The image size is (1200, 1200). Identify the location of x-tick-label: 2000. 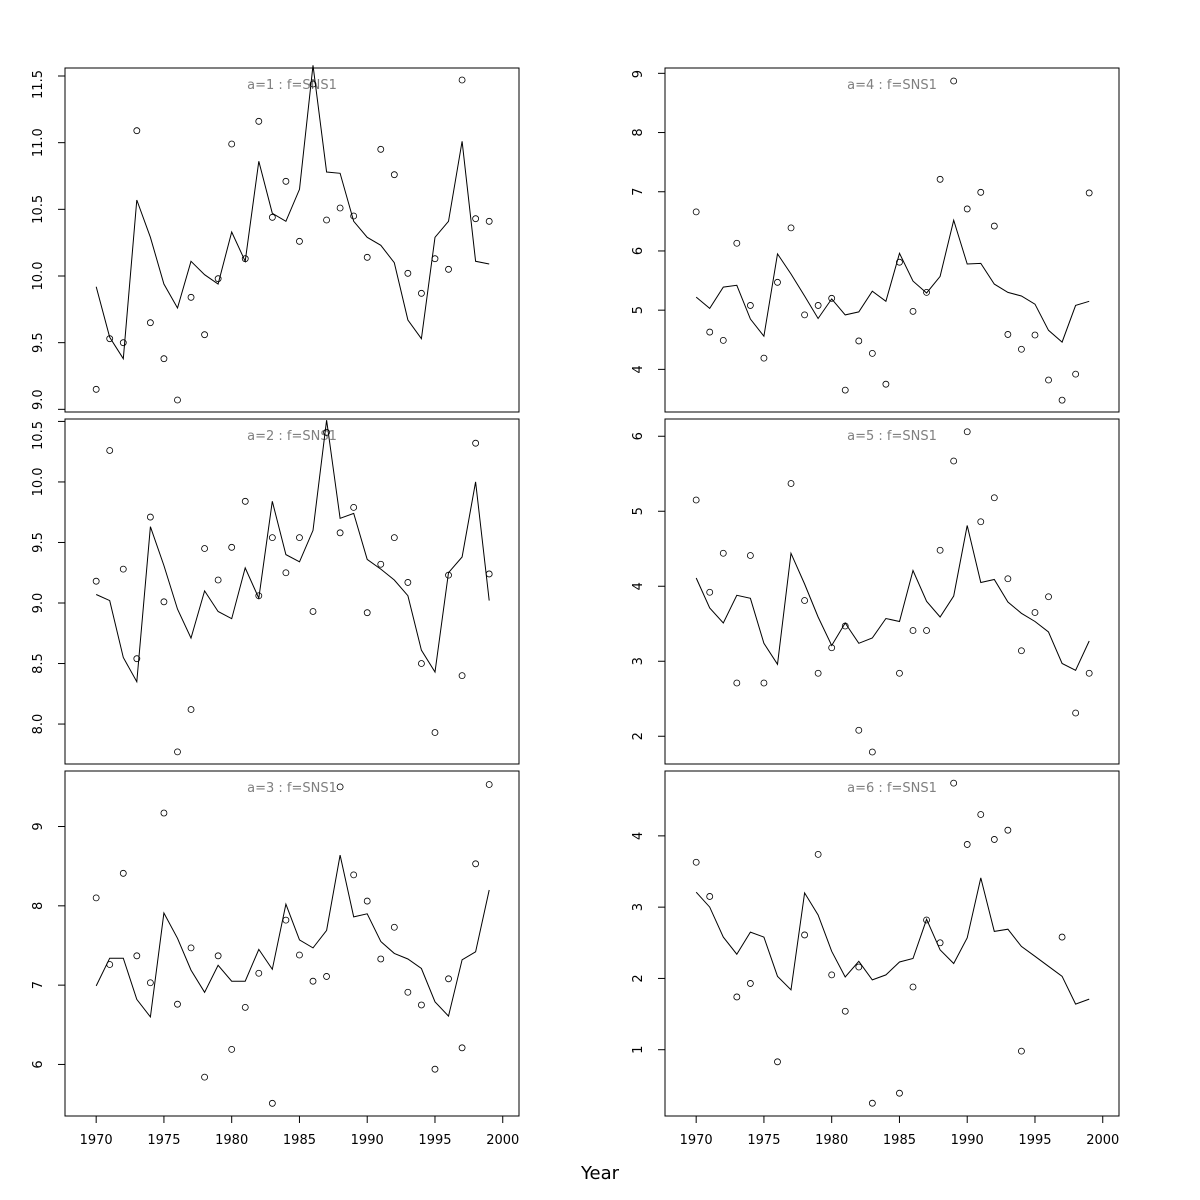
(1102, 1140).